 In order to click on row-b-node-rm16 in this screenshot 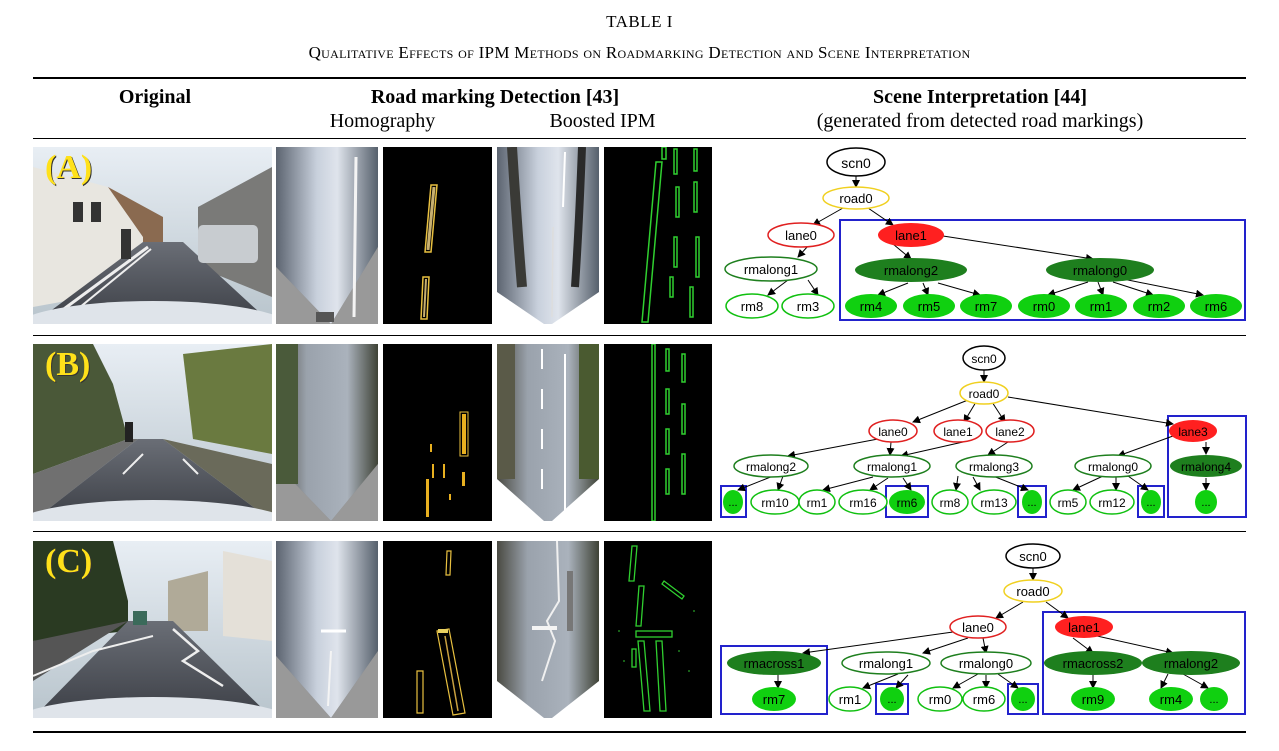, I will do `click(863, 502)`.